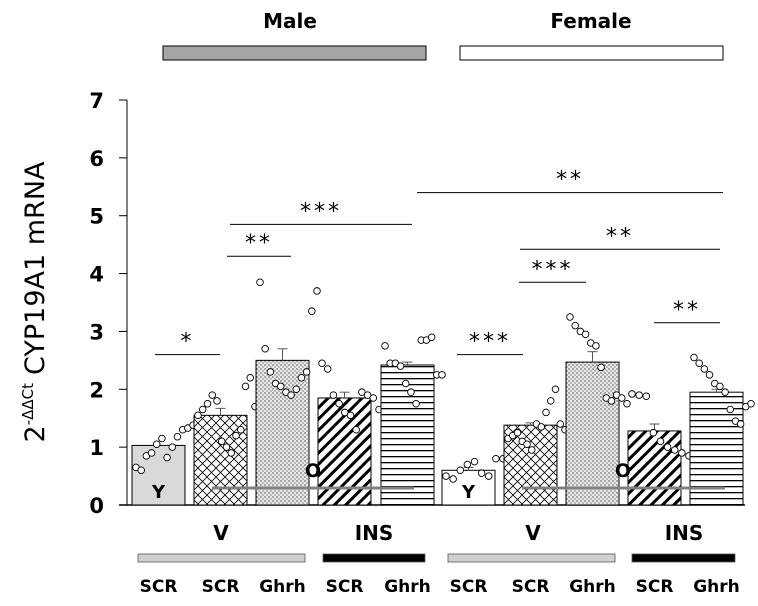  I want to click on y-label-base: 2, so click(35, 433).